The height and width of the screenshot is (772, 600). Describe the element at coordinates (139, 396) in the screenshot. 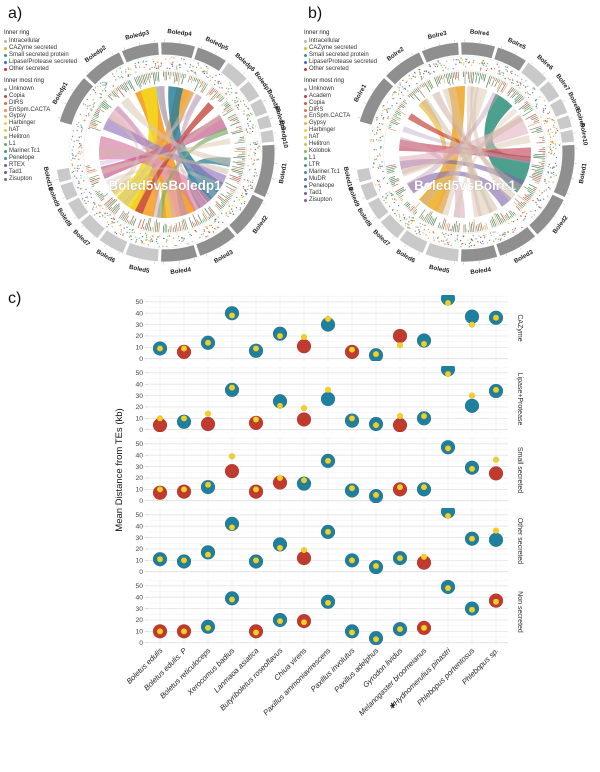

I see `y-tick-label: 30` at that location.